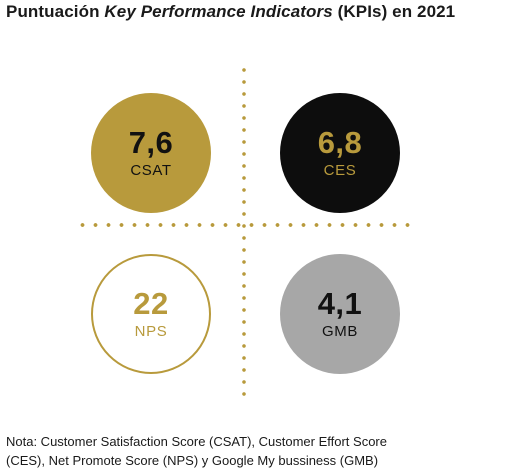 This screenshot has height=472, width=526. Describe the element at coordinates (151, 142) in the screenshot. I see `kpi-value-csat: 7,6` at that location.